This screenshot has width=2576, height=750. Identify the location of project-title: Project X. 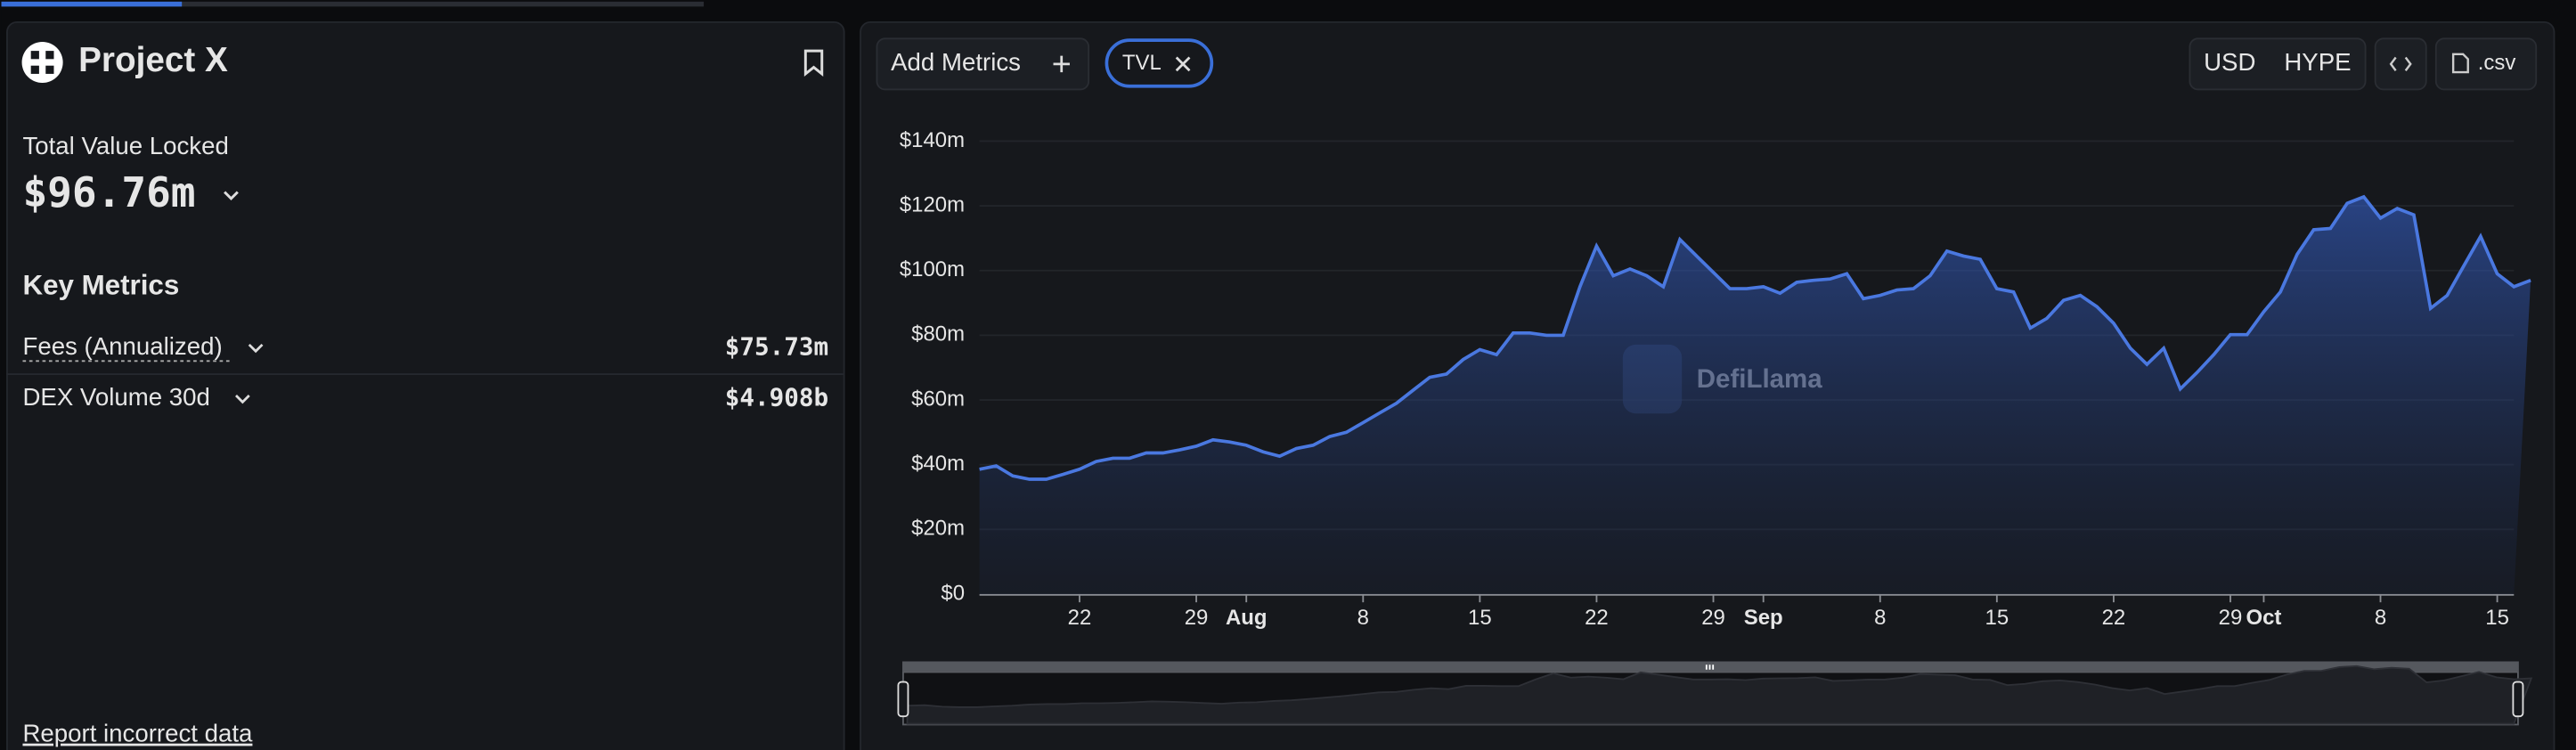
(153, 60).